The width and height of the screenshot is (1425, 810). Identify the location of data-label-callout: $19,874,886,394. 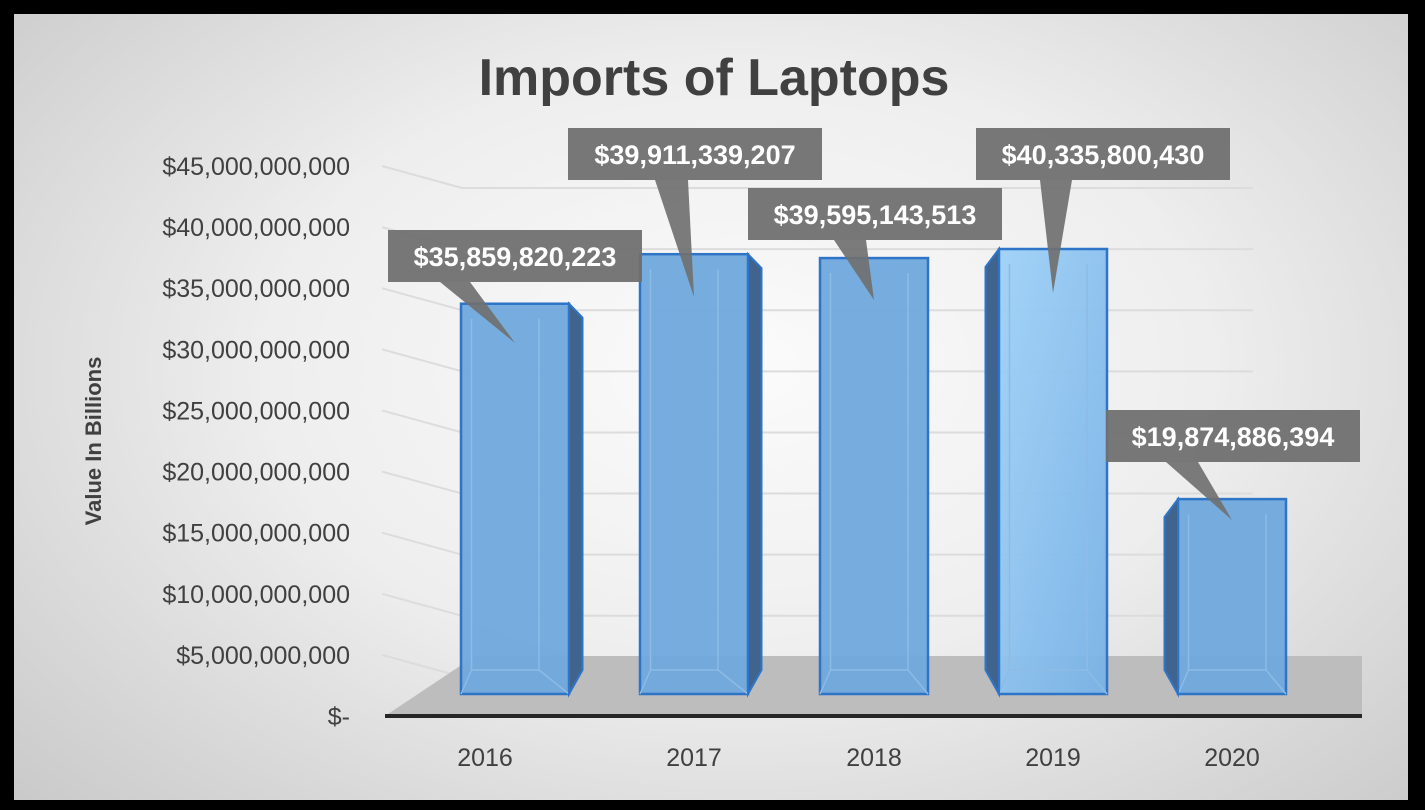
(1233, 465).